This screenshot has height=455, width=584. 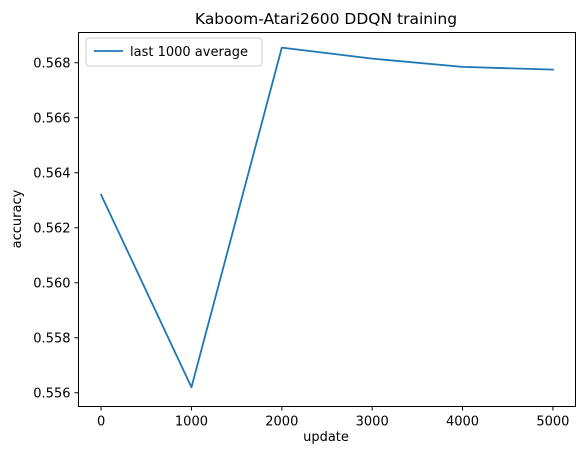 I want to click on y-axis: 0.556 0.558 0.560 0.562 0.564 0.566 0.568, so click(x=56, y=228).